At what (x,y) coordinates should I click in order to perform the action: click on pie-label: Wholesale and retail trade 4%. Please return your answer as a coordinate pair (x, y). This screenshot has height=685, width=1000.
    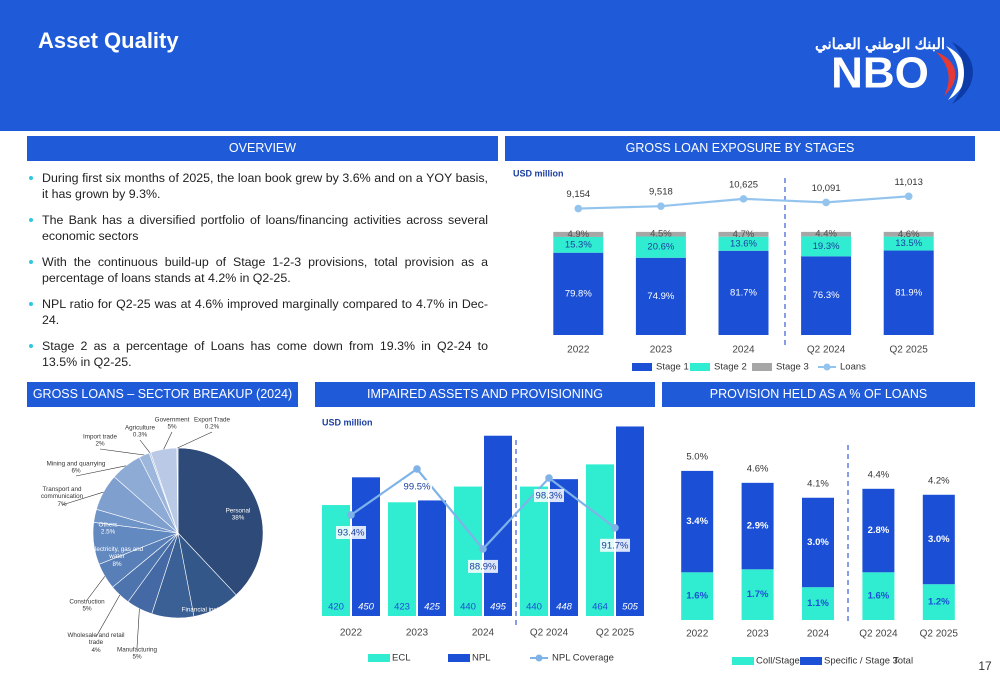
    Looking at the image, I should click on (96, 643).